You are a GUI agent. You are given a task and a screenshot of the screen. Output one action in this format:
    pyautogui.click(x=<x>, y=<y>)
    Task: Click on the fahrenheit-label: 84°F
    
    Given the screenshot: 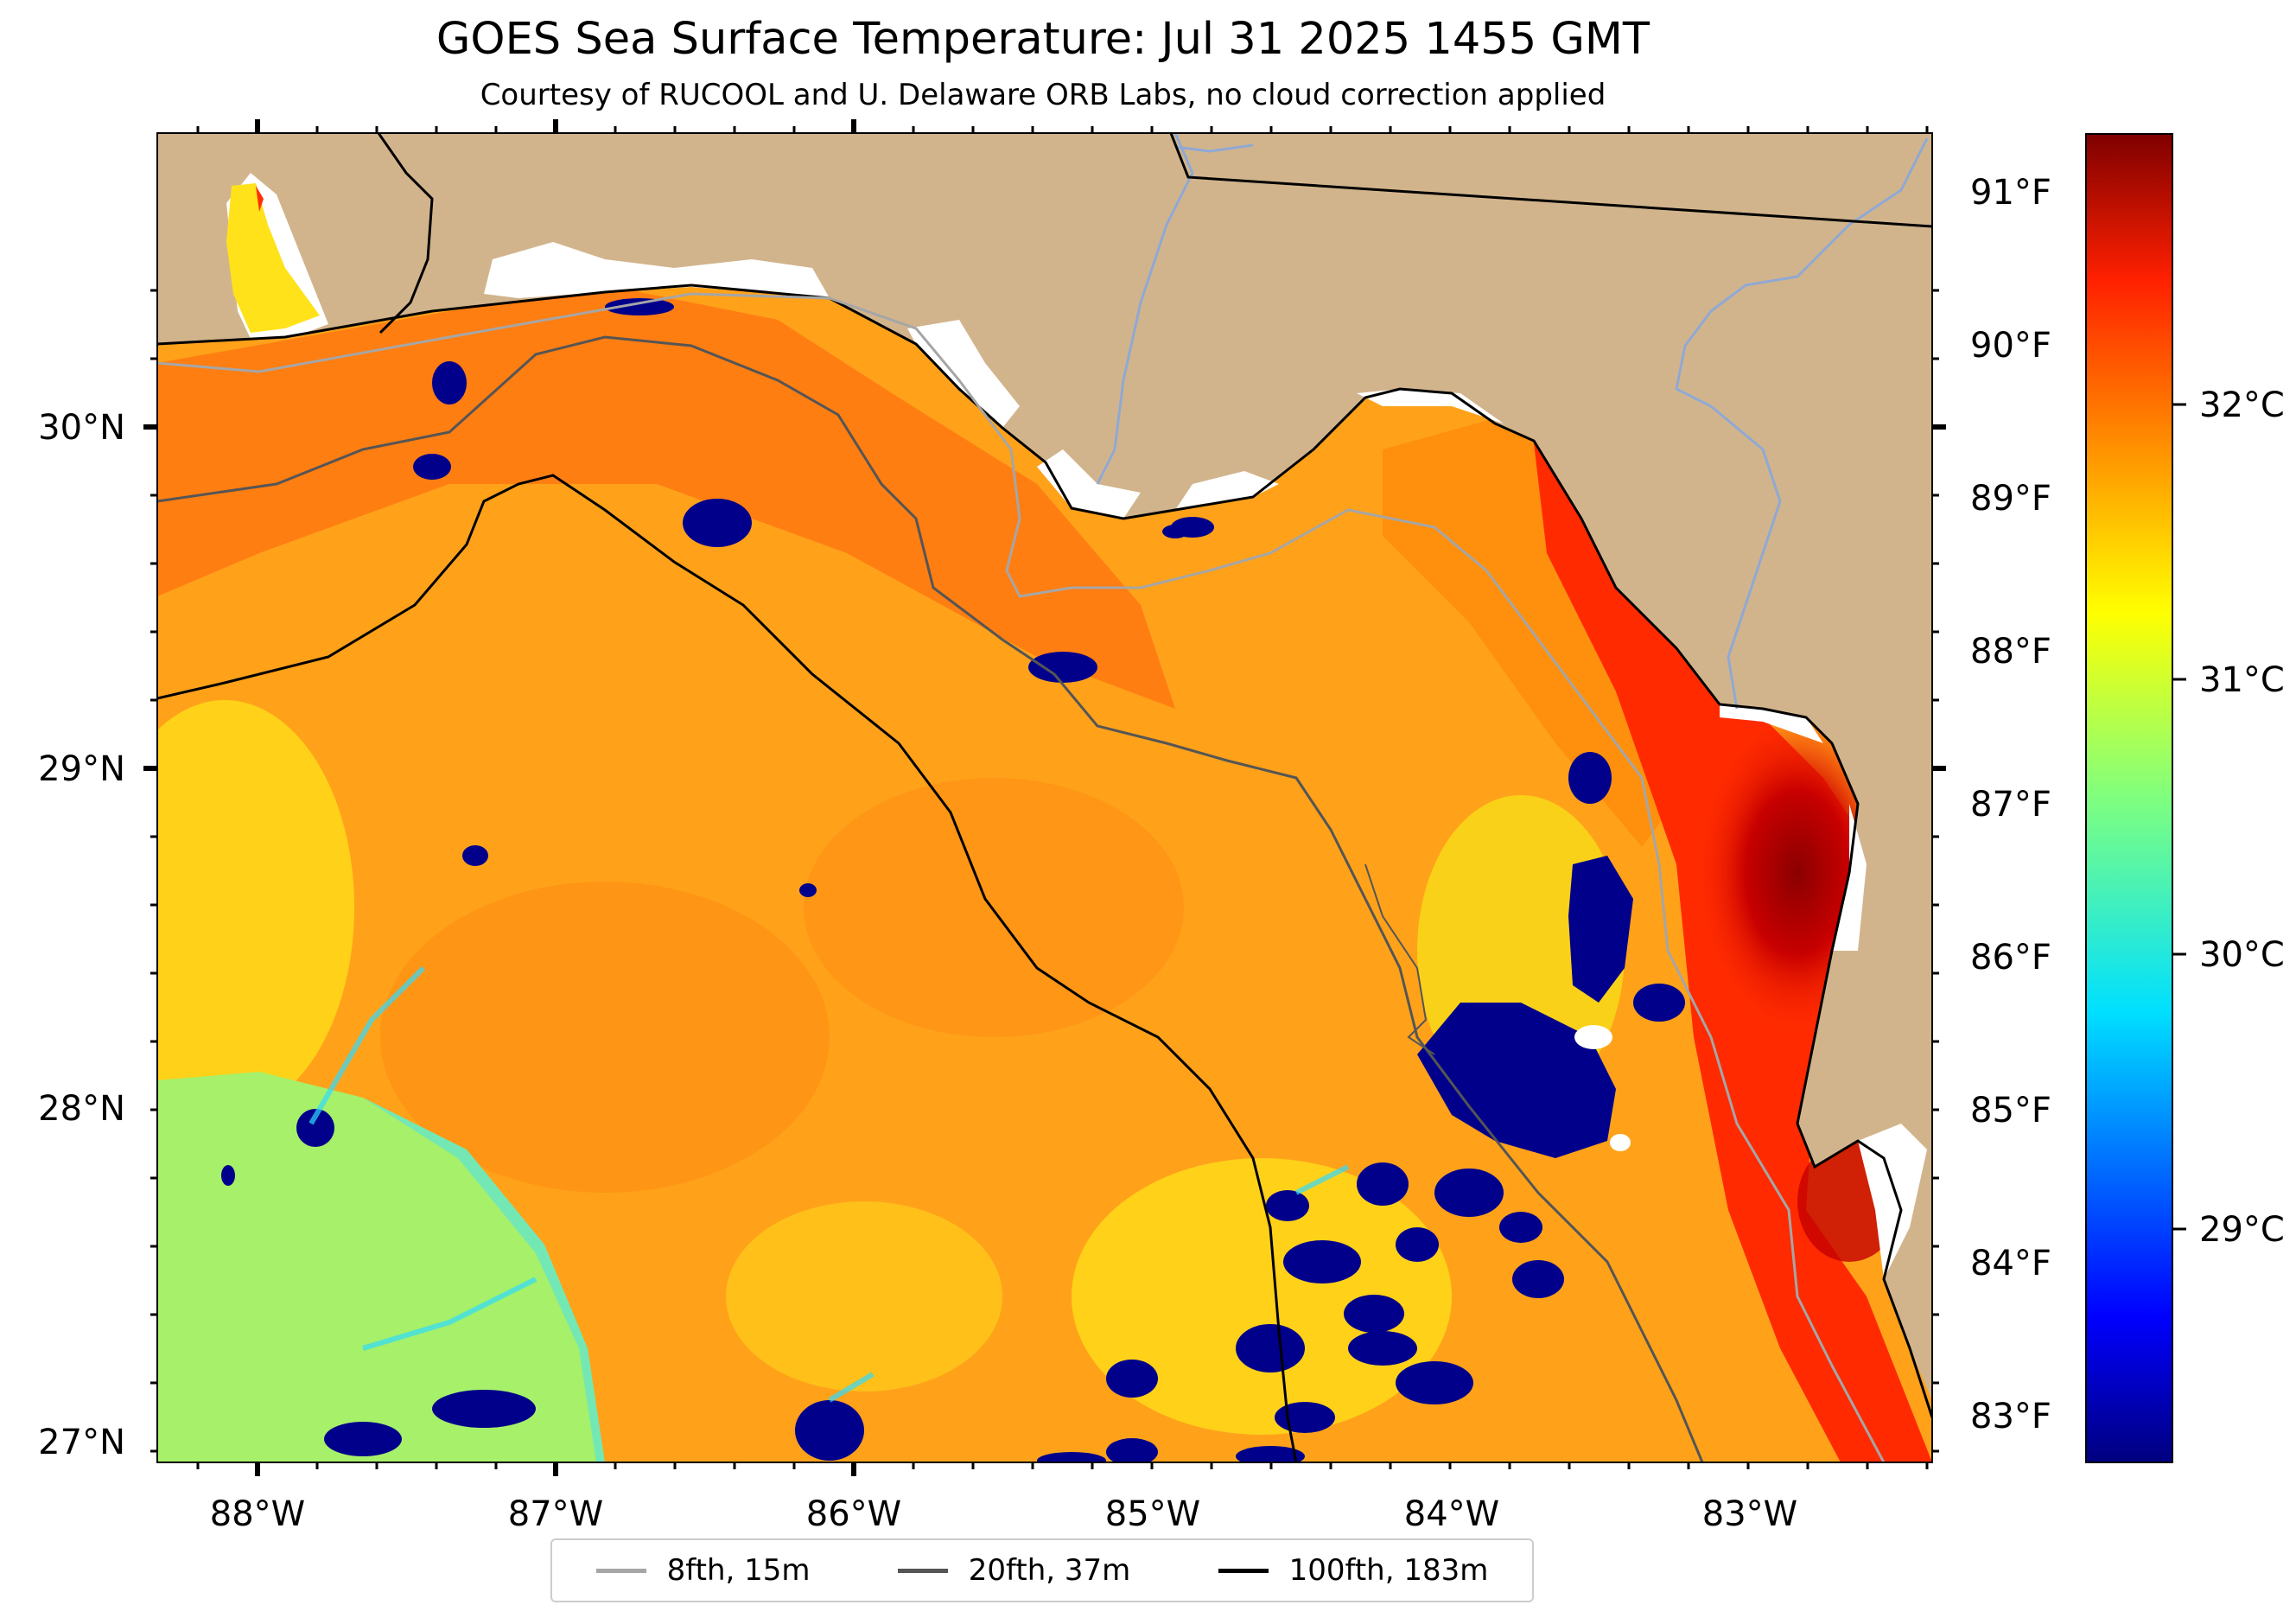 What is the action you would take?
    pyautogui.click(x=2010, y=1263)
    